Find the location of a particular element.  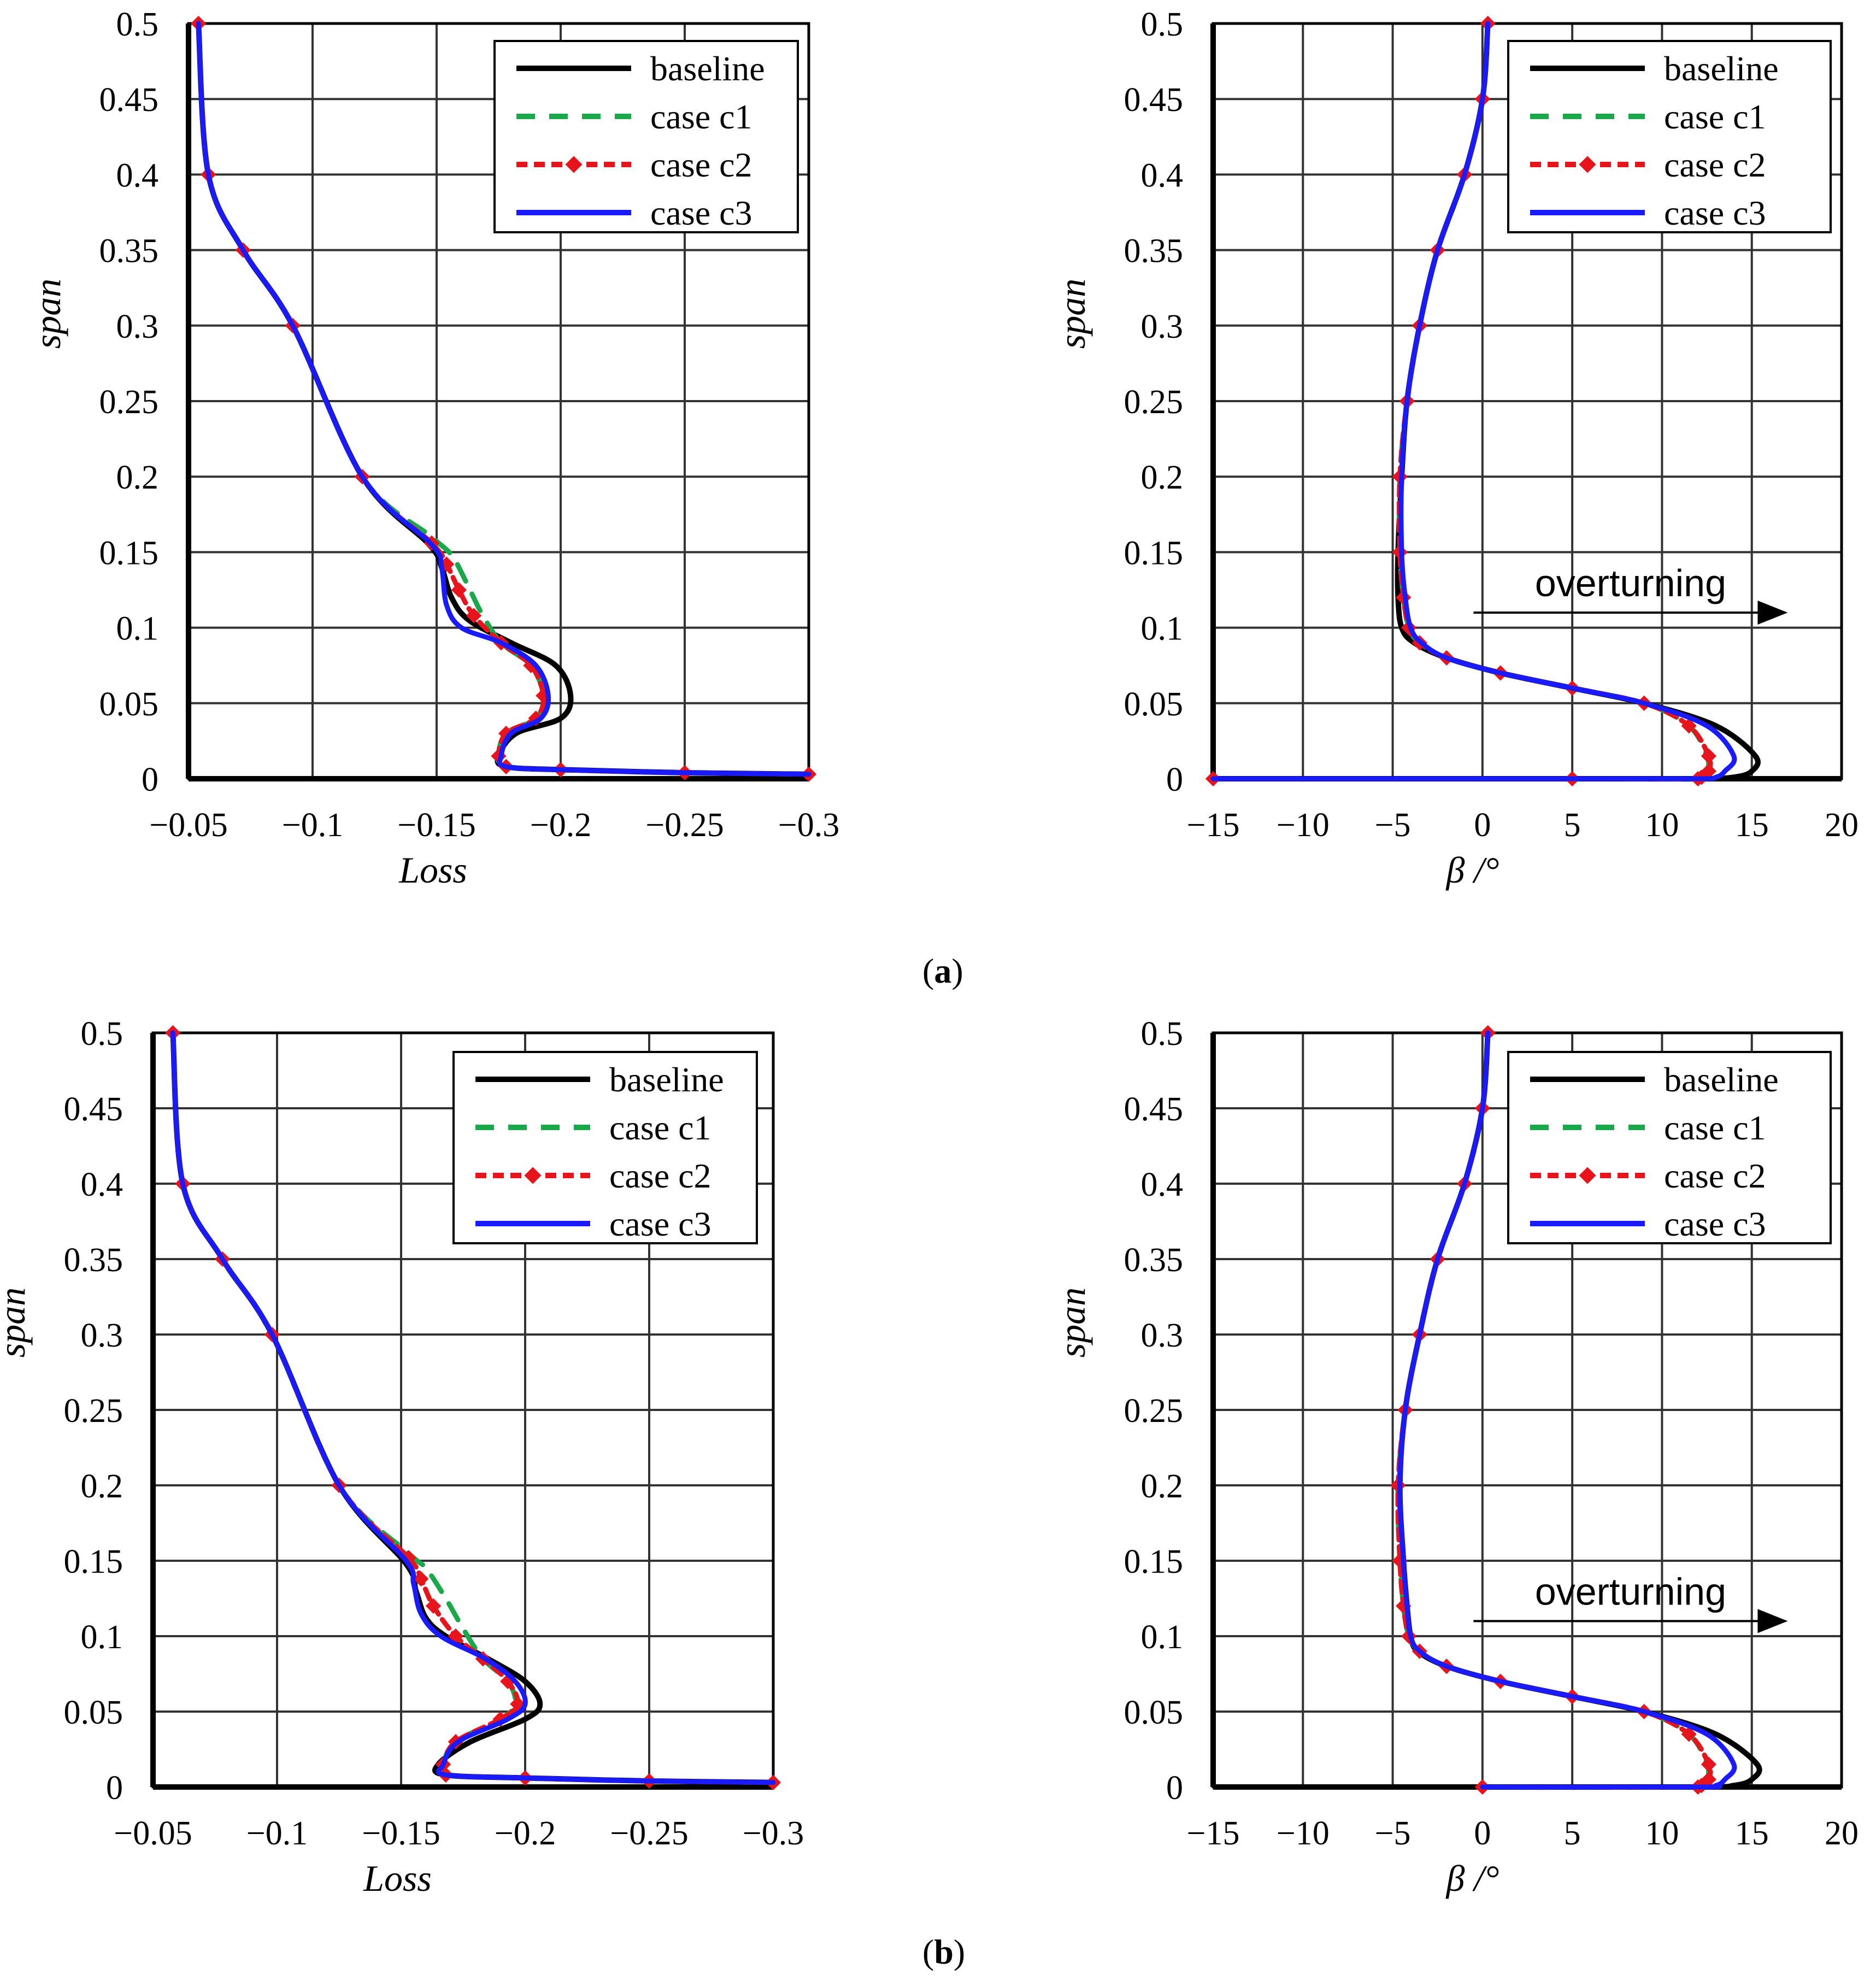

x-tick-label: 5 is located at coordinates (1572, 825).